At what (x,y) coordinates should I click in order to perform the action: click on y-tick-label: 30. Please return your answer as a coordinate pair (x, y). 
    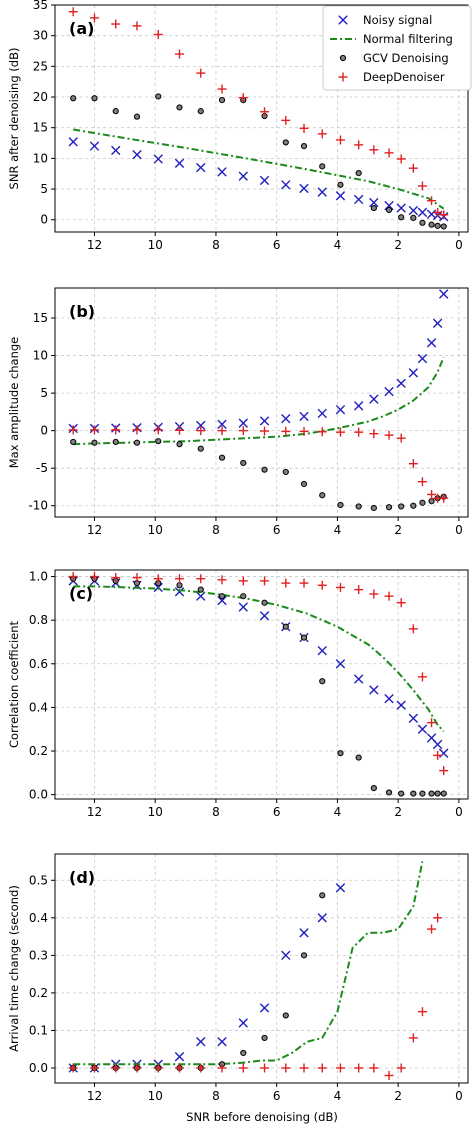
    Looking at the image, I should click on (40, 36).